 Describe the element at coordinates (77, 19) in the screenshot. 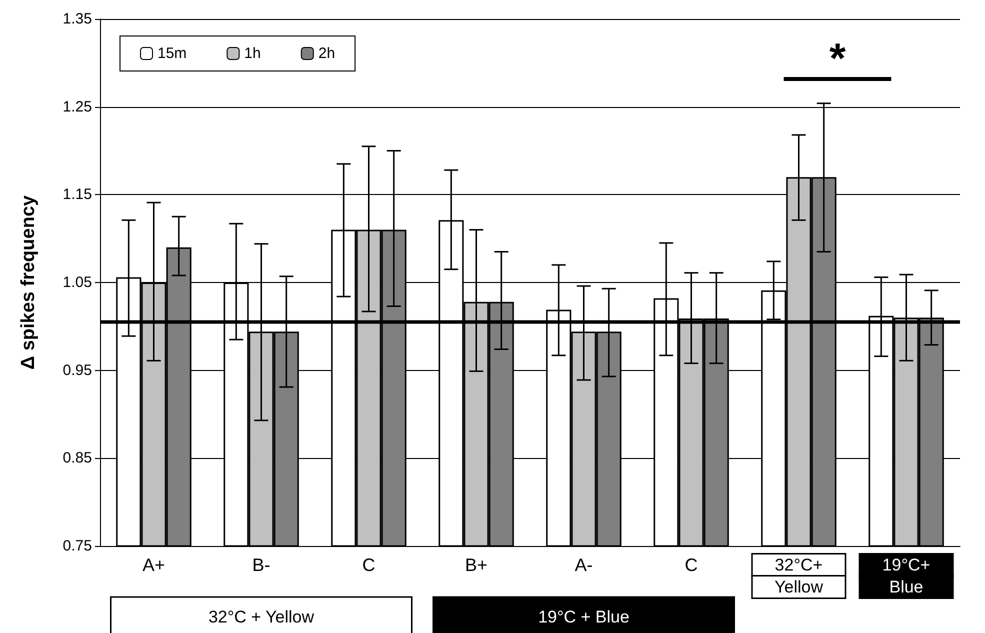

I see `y-tick-label: 1.35` at that location.